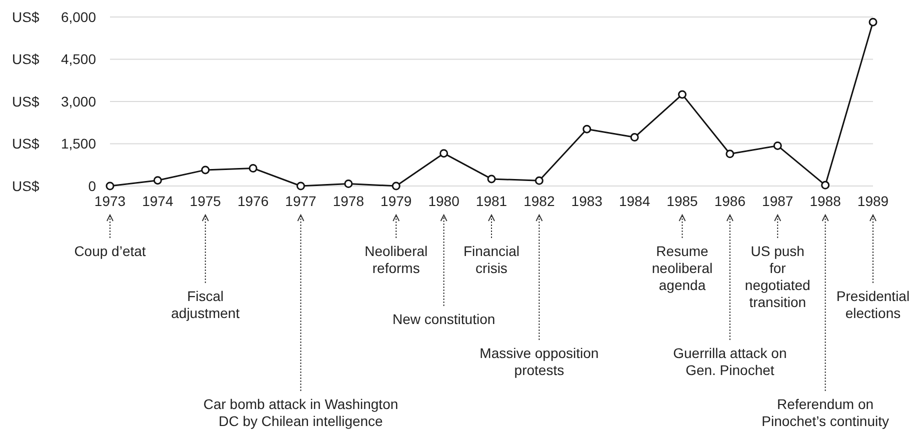 This screenshot has height=439, width=919. Describe the element at coordinates (78, 101) in the screenshot. I see `y-tick-label: 3,000` at that location.